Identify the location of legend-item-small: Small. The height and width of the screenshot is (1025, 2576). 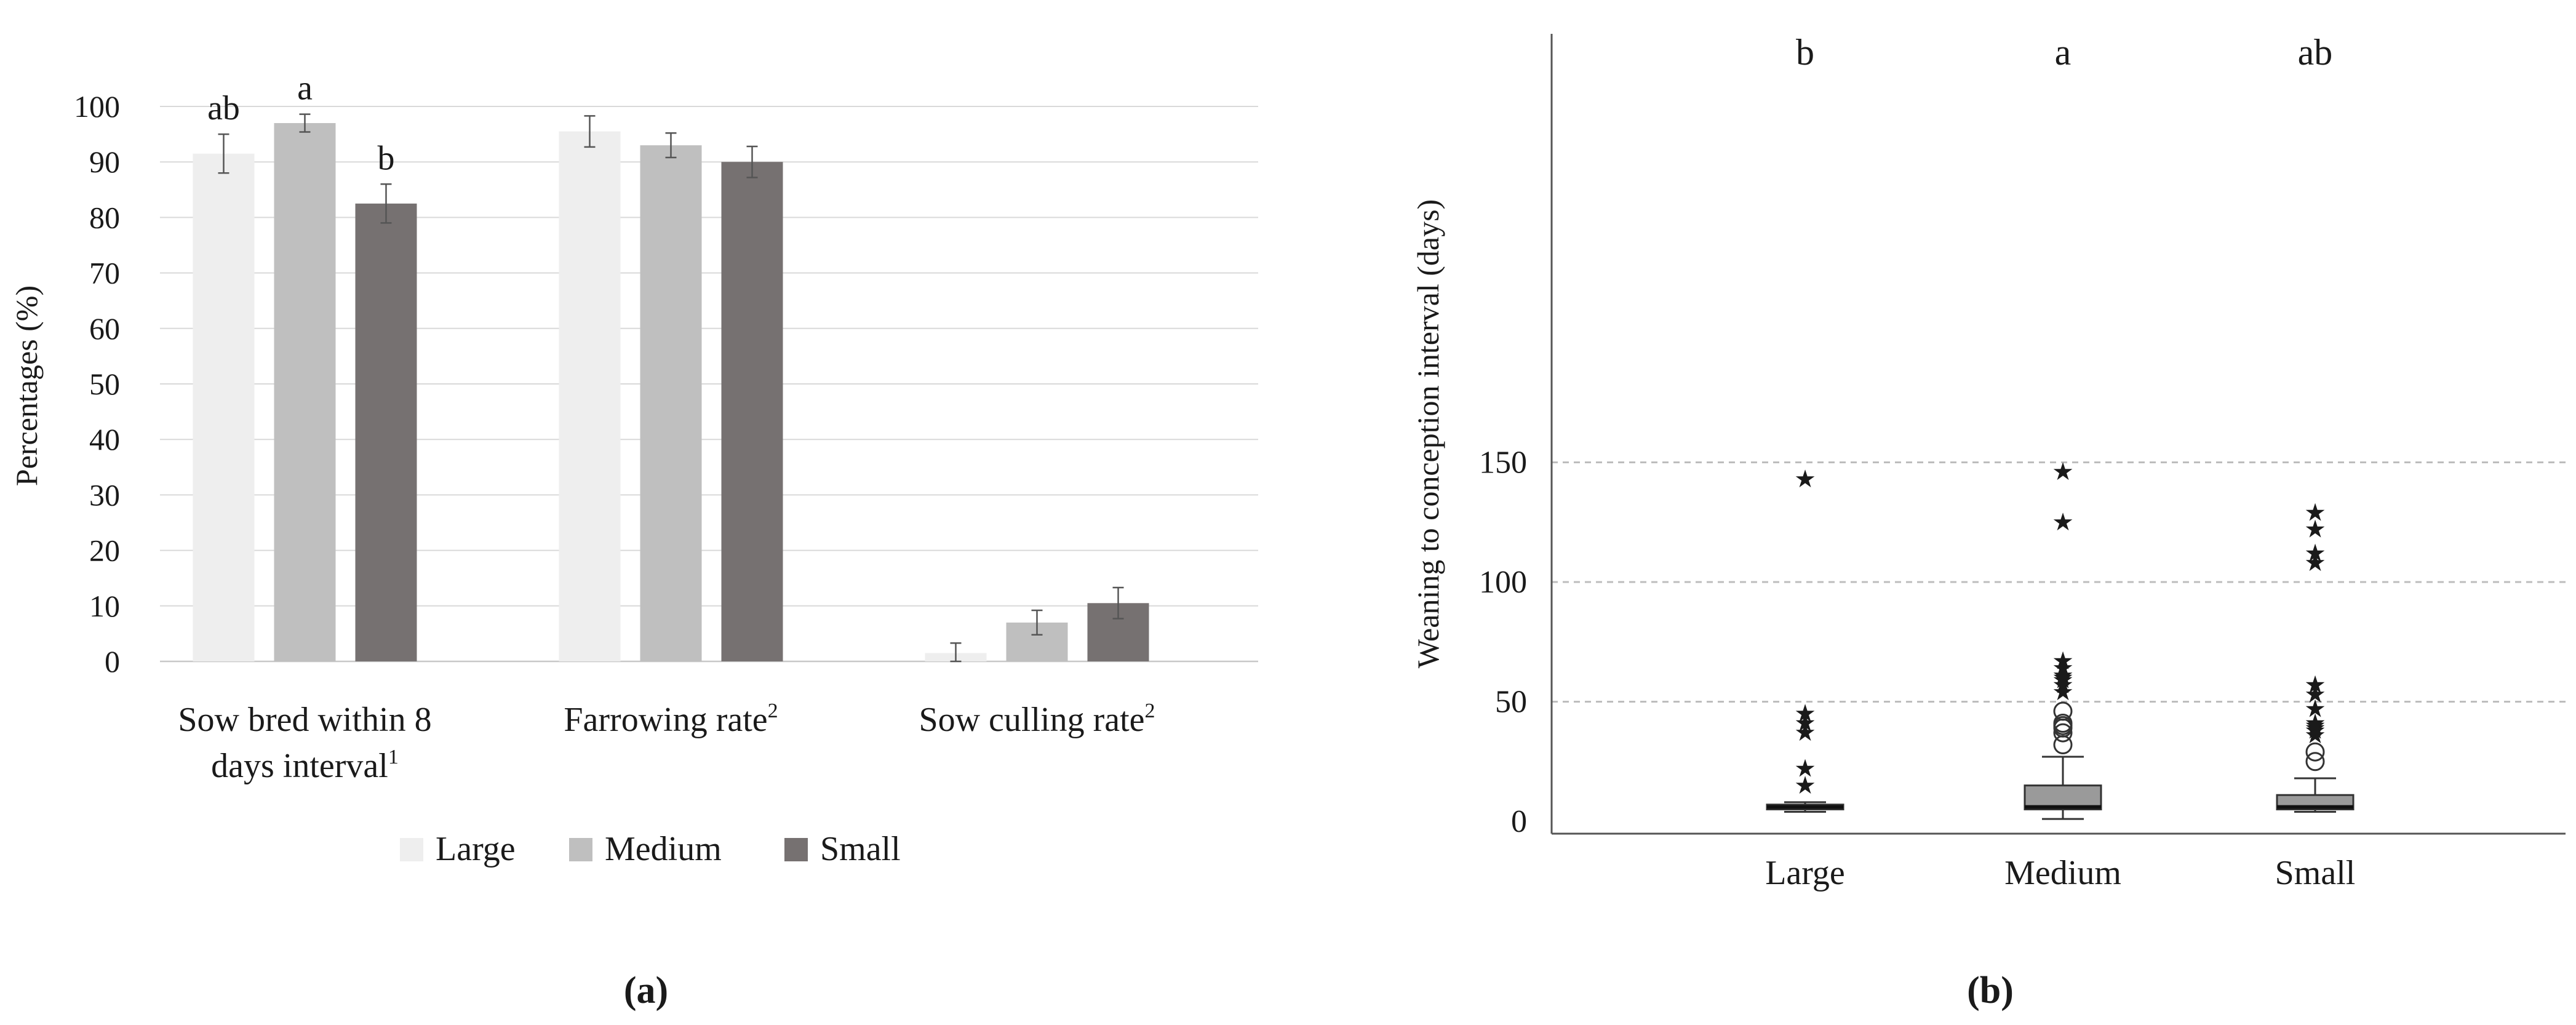
(843, 849).